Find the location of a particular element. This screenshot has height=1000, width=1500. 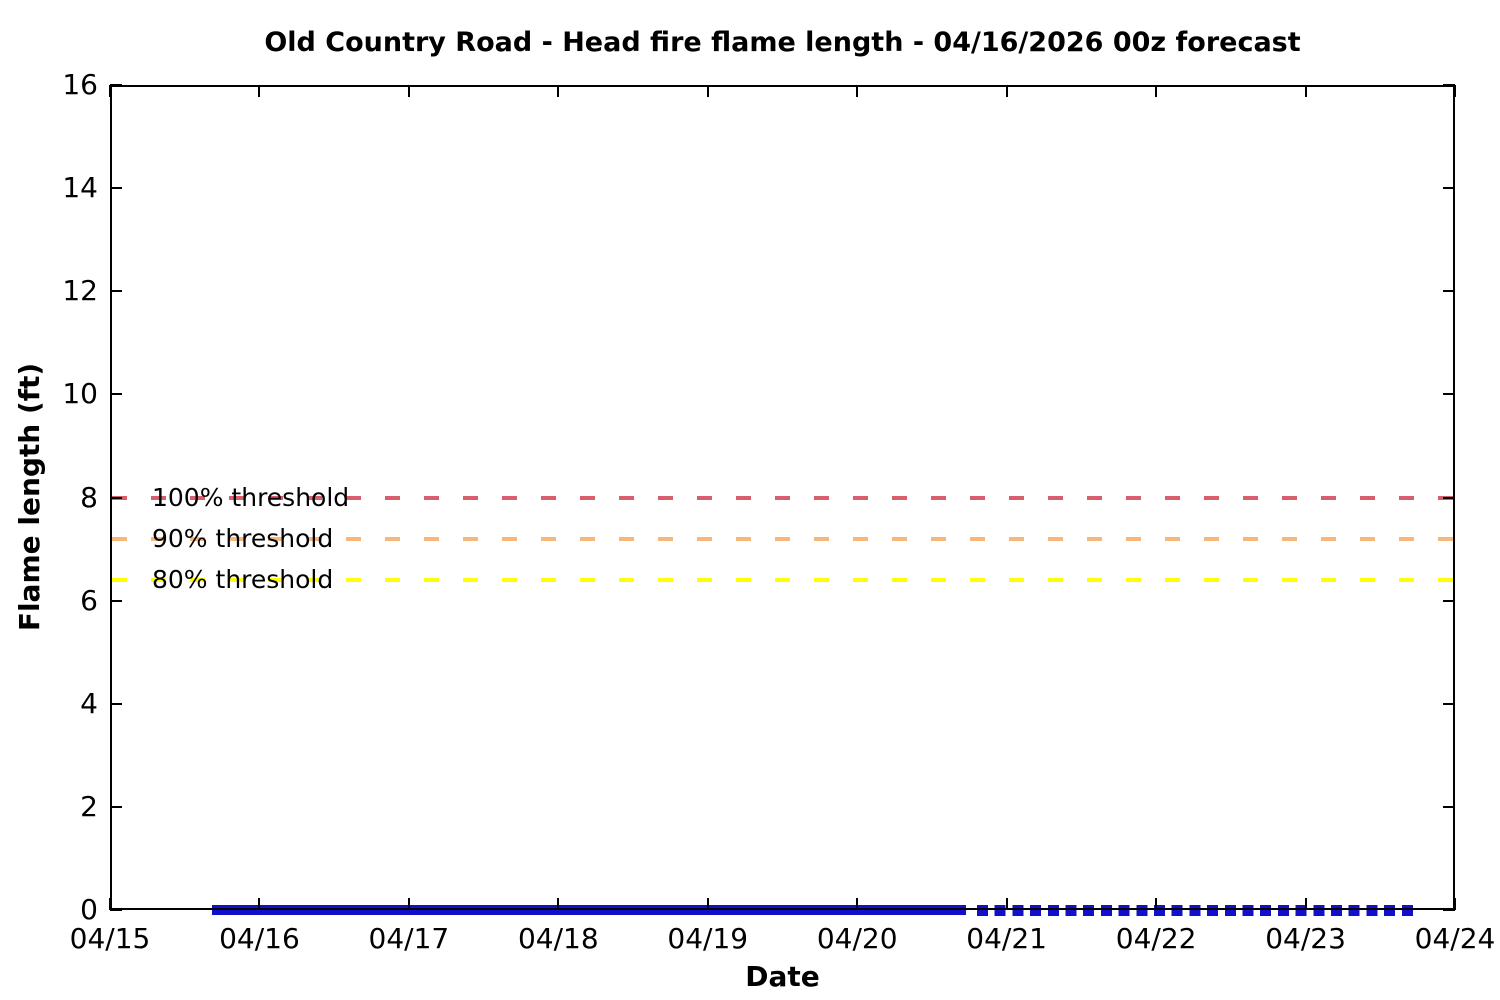

y-tick-label: 6 is located at coordinates (89, 600).